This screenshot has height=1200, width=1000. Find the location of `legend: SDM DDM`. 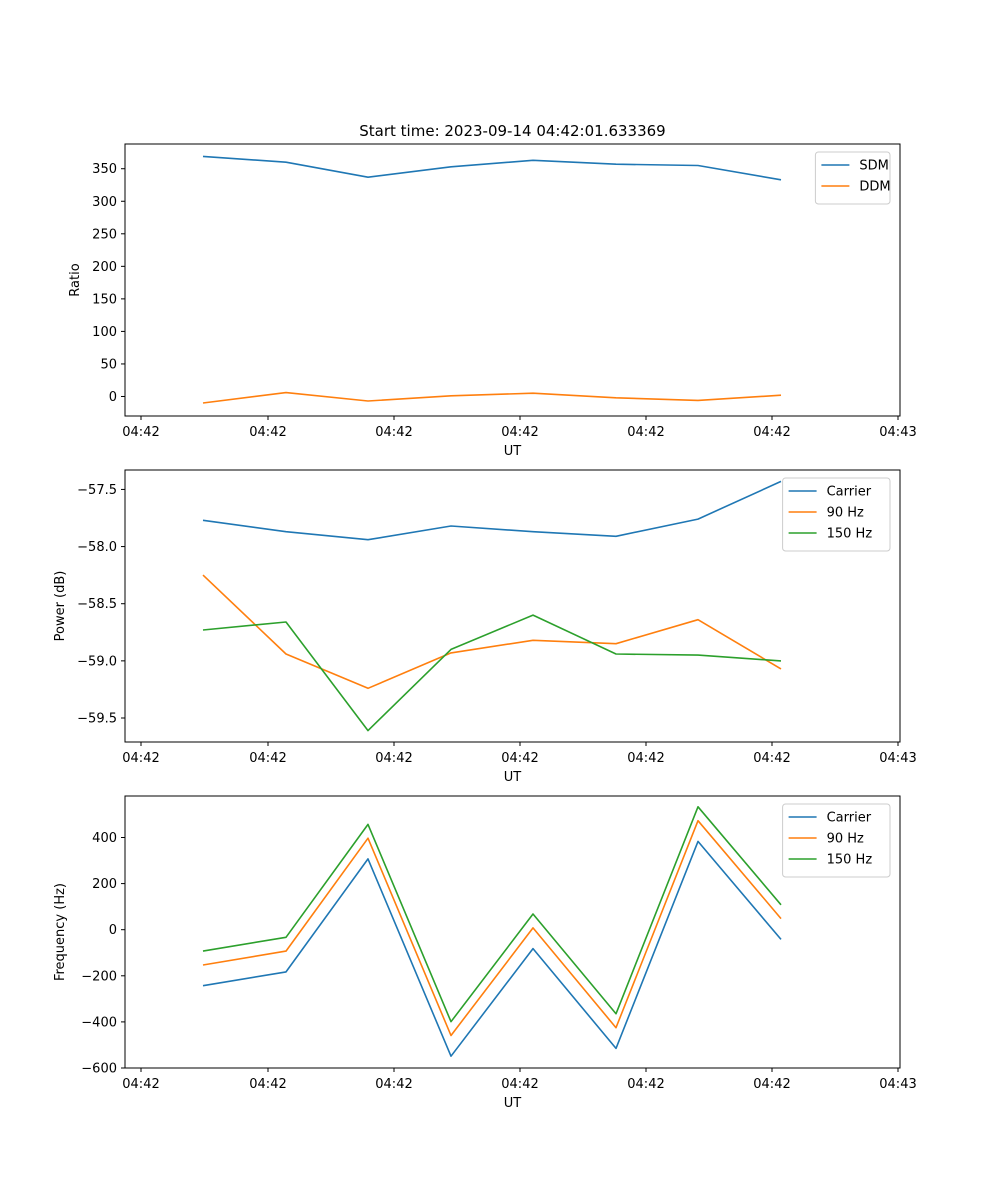

legend: SDM DDM is located at coordinates (852, 178).